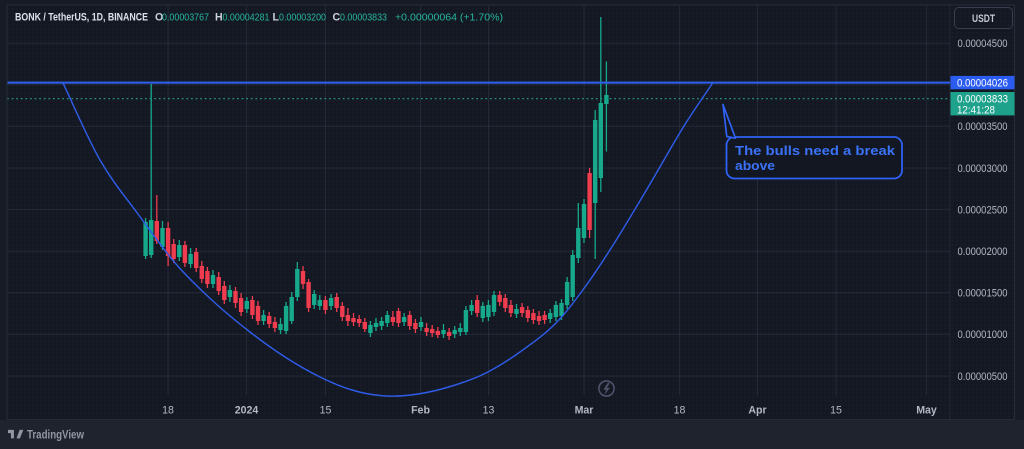 This screenshot has height=449, width=1024. What do you see at coordinates (976, 110) in the screenshot?
I see `svg-text: 12:41:28` at bounding box center [976, 110].